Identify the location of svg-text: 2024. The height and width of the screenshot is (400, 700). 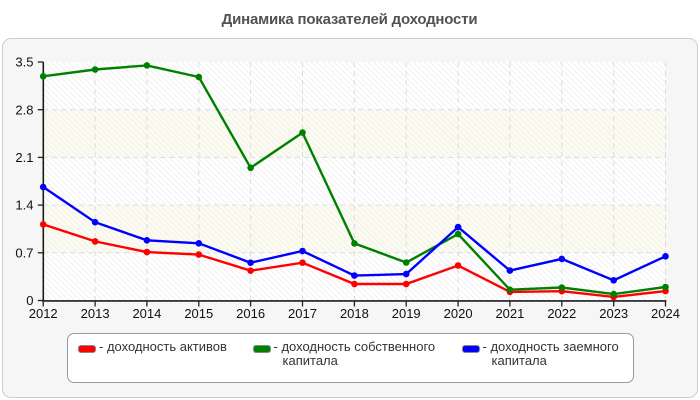
(665, 313).